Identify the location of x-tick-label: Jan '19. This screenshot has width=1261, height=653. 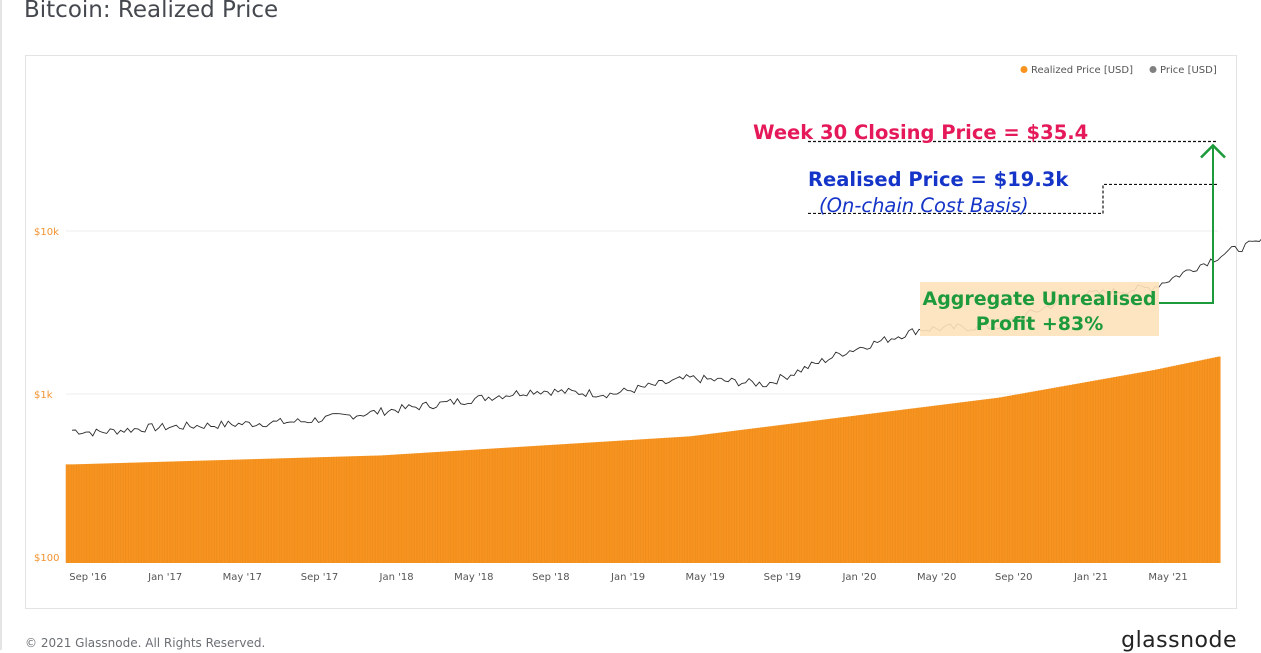
(627, 577).